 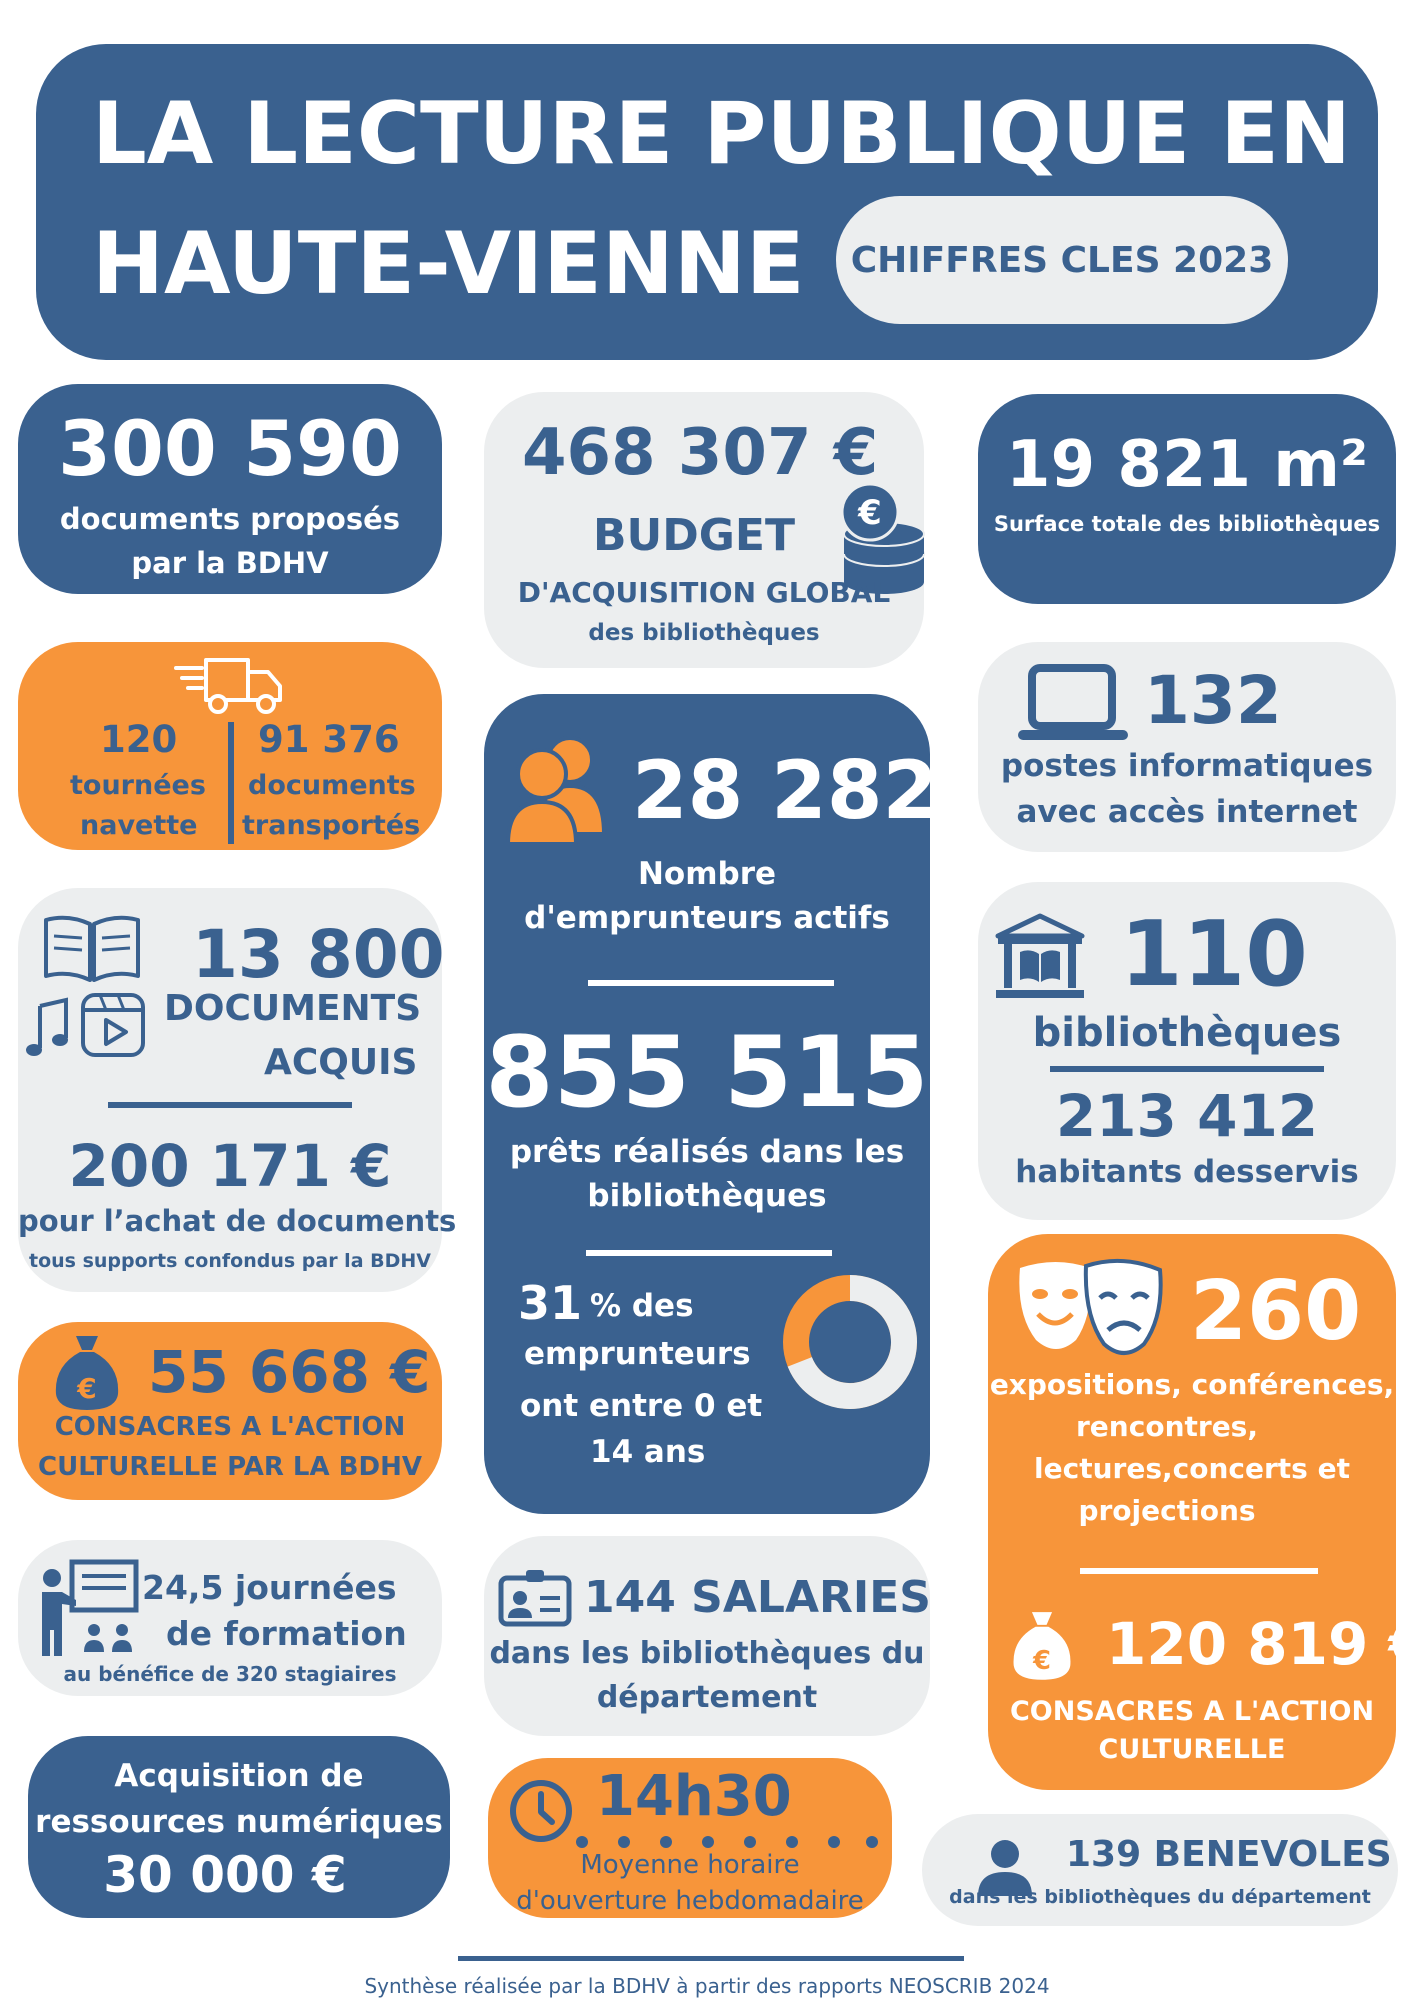 I want to click on hours-label-1: Moyenne horaire, so click(x=690, y=1865).